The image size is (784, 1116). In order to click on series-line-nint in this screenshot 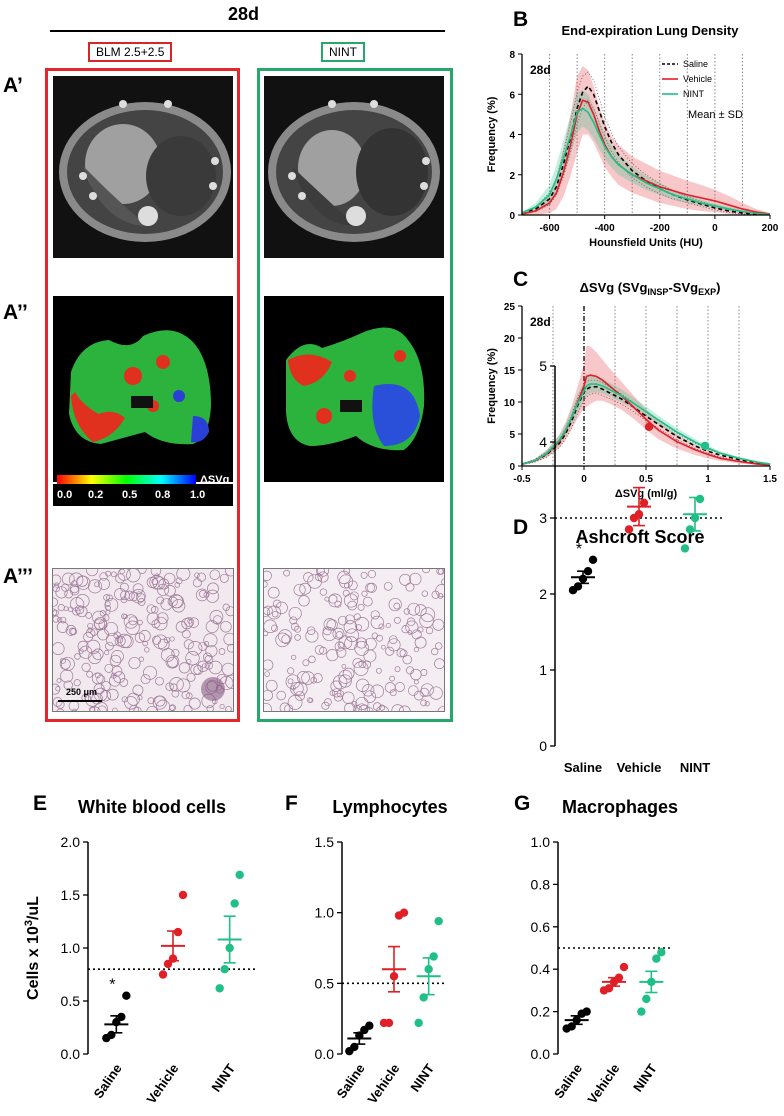, I will do `click(646, 424)`.